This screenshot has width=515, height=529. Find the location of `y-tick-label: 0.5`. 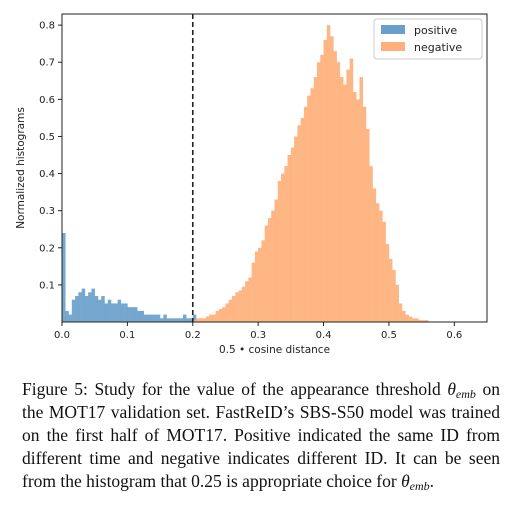

y-tick-label: 0.5 is located at coordinates (47, 137).